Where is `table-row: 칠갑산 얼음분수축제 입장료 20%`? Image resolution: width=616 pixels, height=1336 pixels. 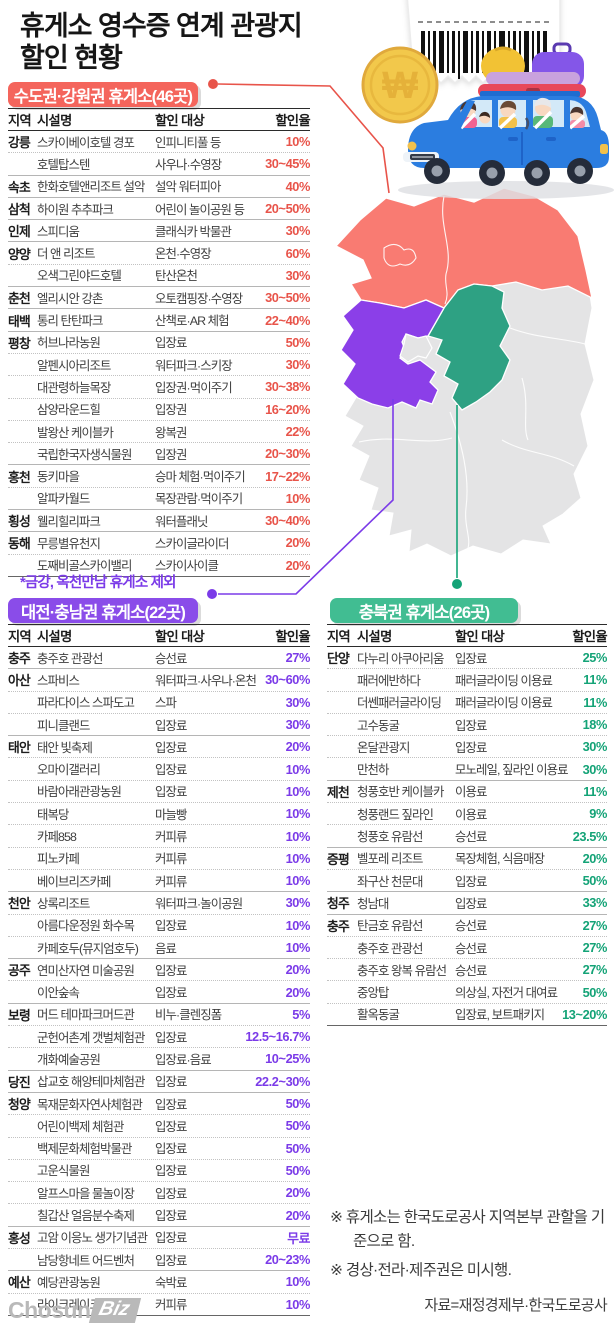
table-row: 칠갑산 얼음분수축제 입장료 20% is located at coordinates (159, 1214).